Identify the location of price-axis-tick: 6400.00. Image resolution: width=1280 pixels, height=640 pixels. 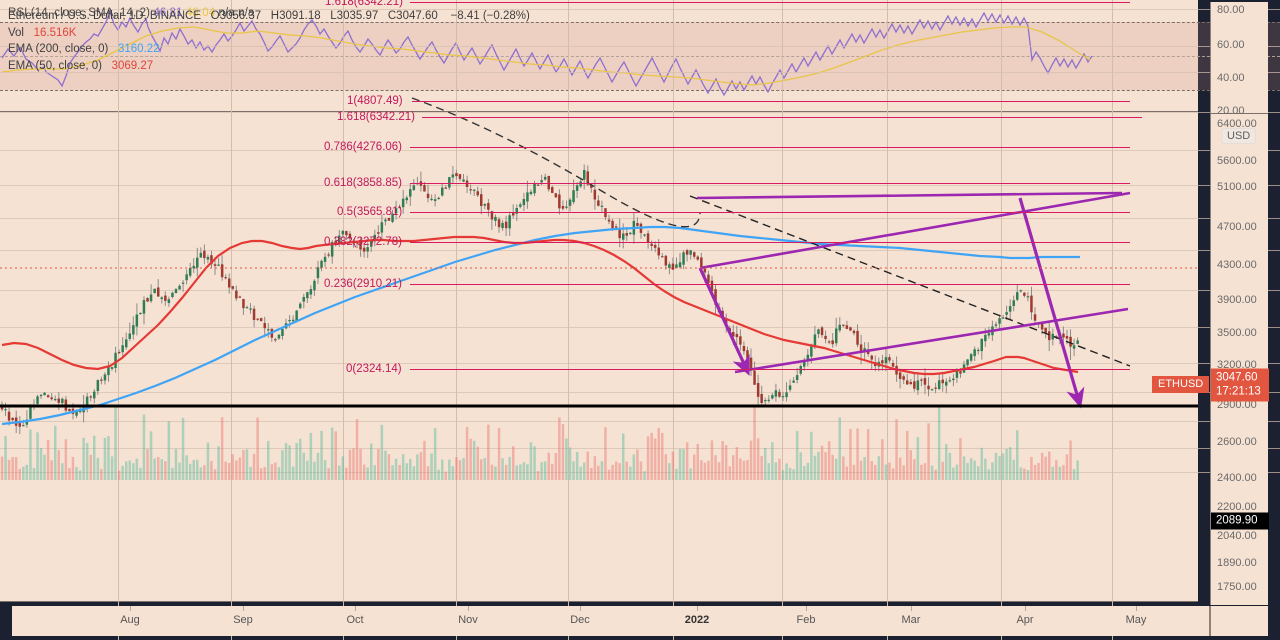
(1237, 124).